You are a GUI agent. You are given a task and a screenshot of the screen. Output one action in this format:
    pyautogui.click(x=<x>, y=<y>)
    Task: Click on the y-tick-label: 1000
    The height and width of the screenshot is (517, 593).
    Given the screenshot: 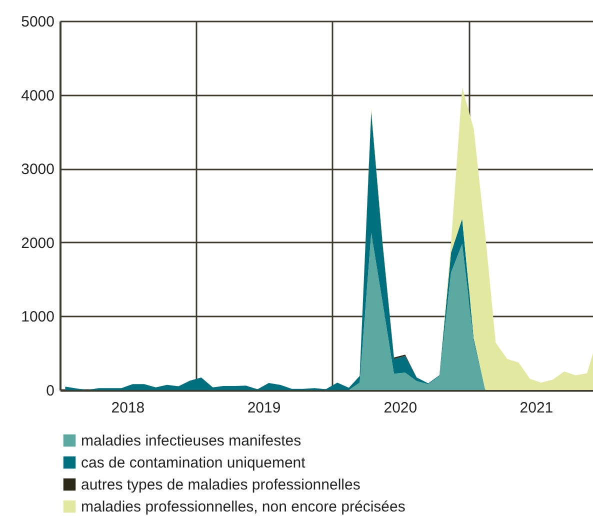 What is the action you would take?
    pyautogui.click(x=37, y=317)
    